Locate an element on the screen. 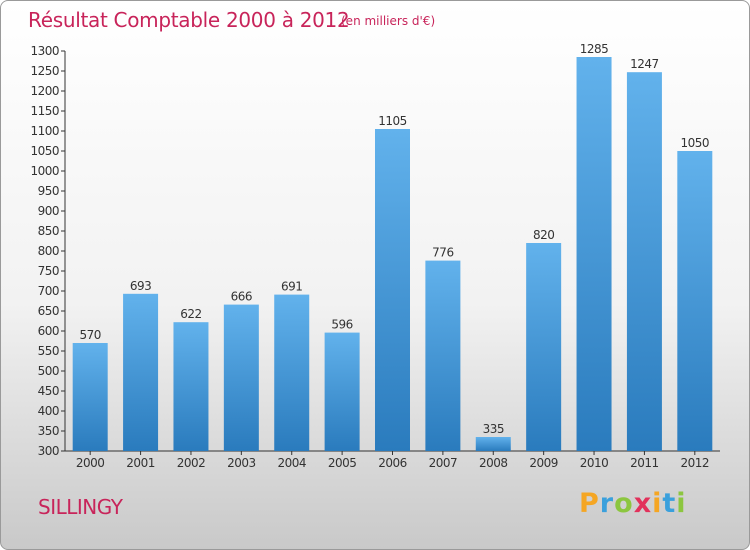 The width and height of the screenshot is (750, 550). data-label: 622 is located at coordinates (190, 314).